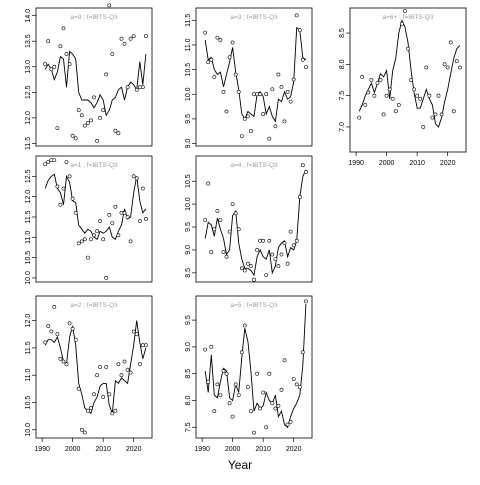  Describe the element at coordinates (254, 305) in the screenshot. I see `panel-title: a=5 ; f=IBTS-Q3` at that location.